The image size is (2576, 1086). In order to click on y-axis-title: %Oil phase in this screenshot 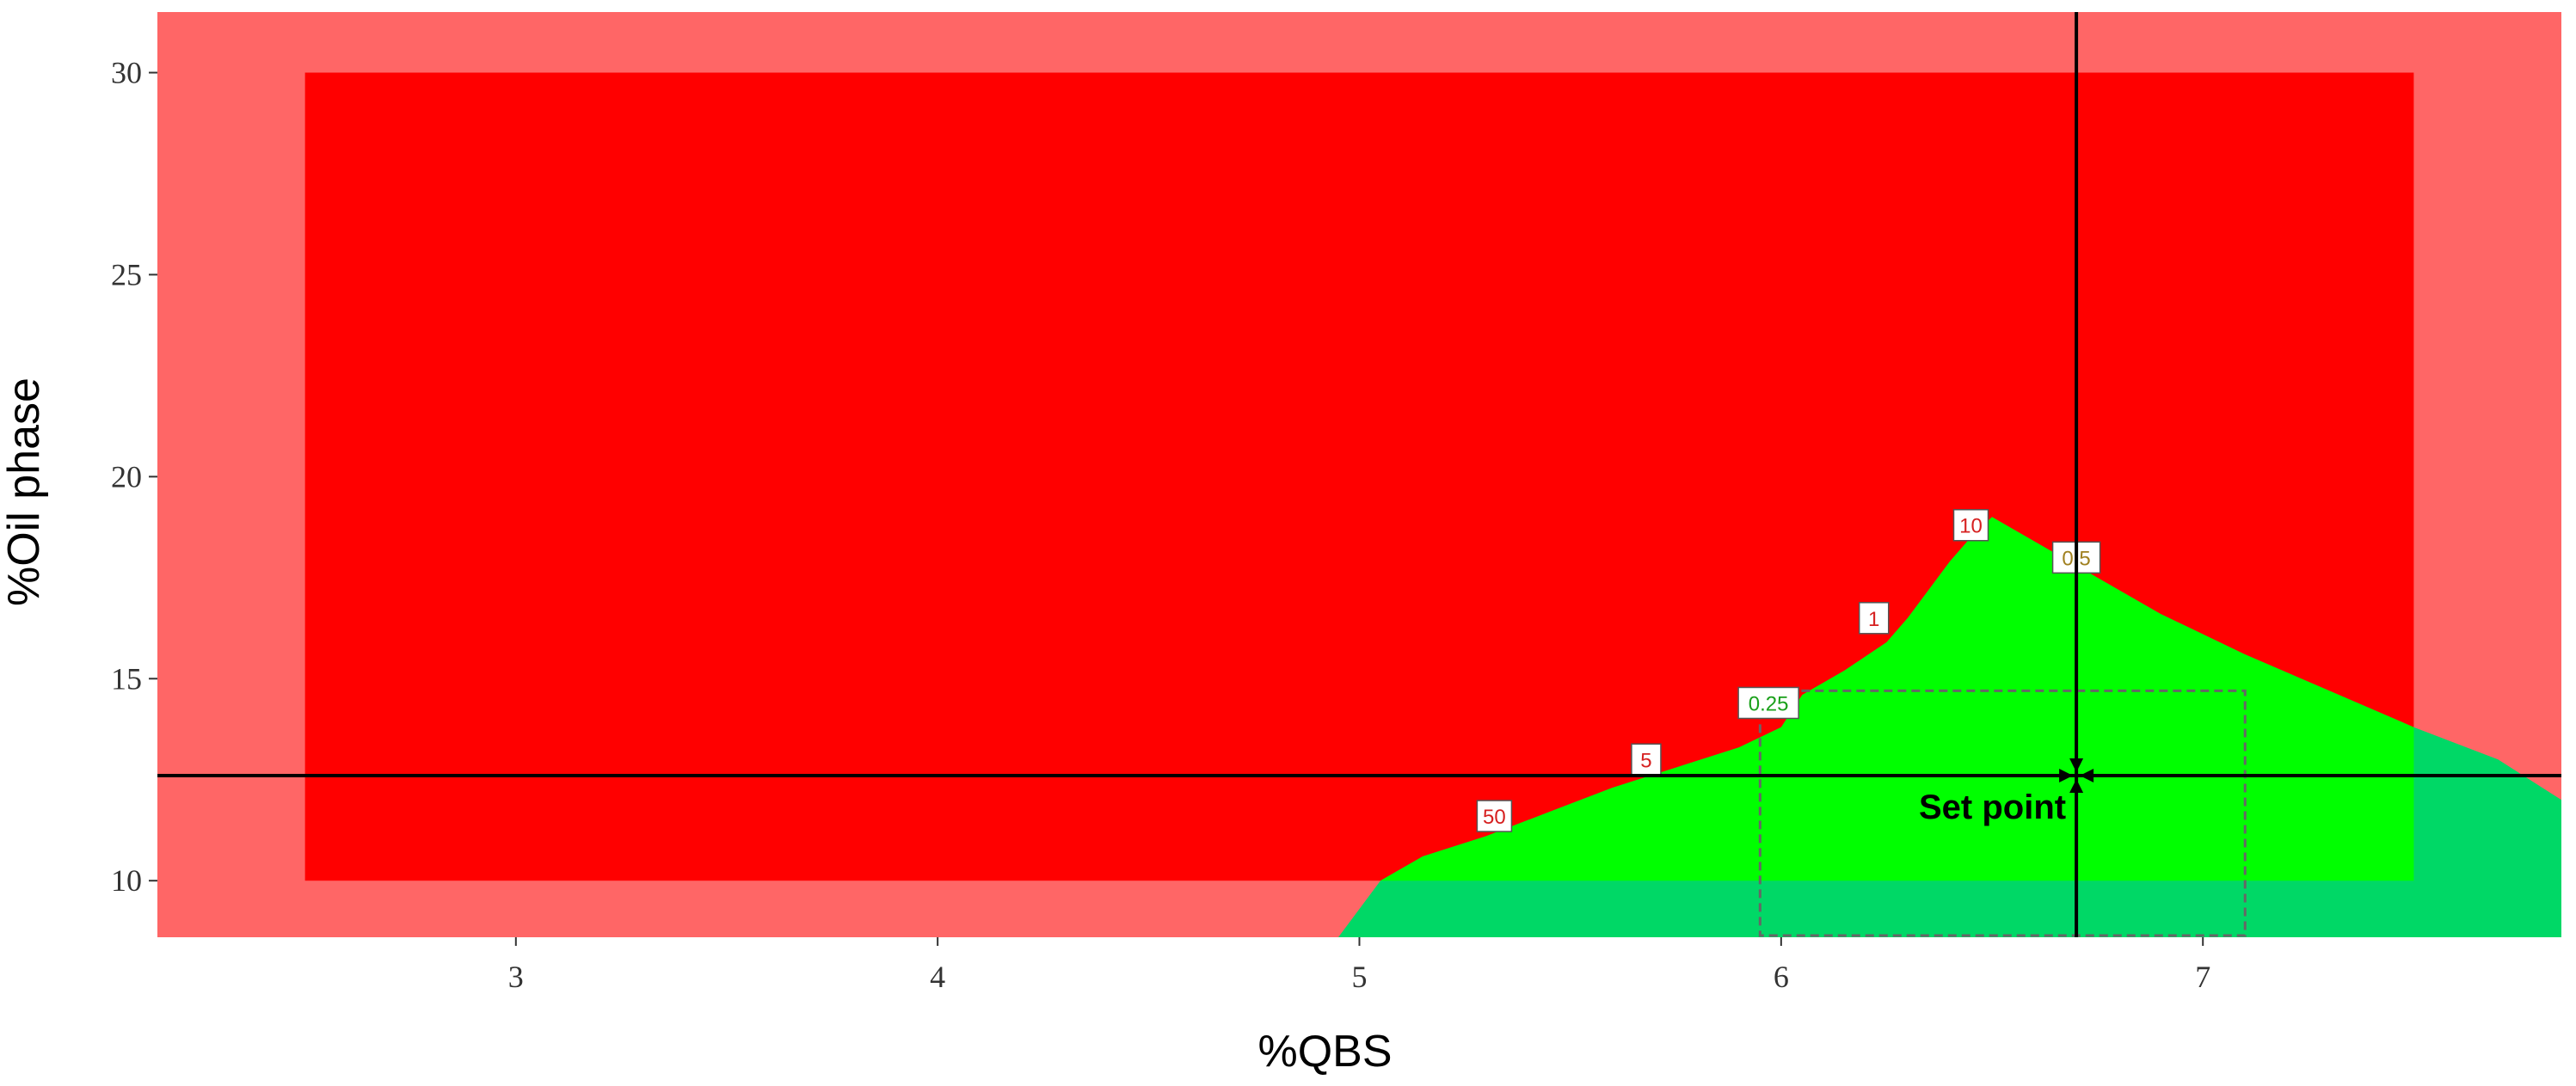, I will do `click(24, 492)`.